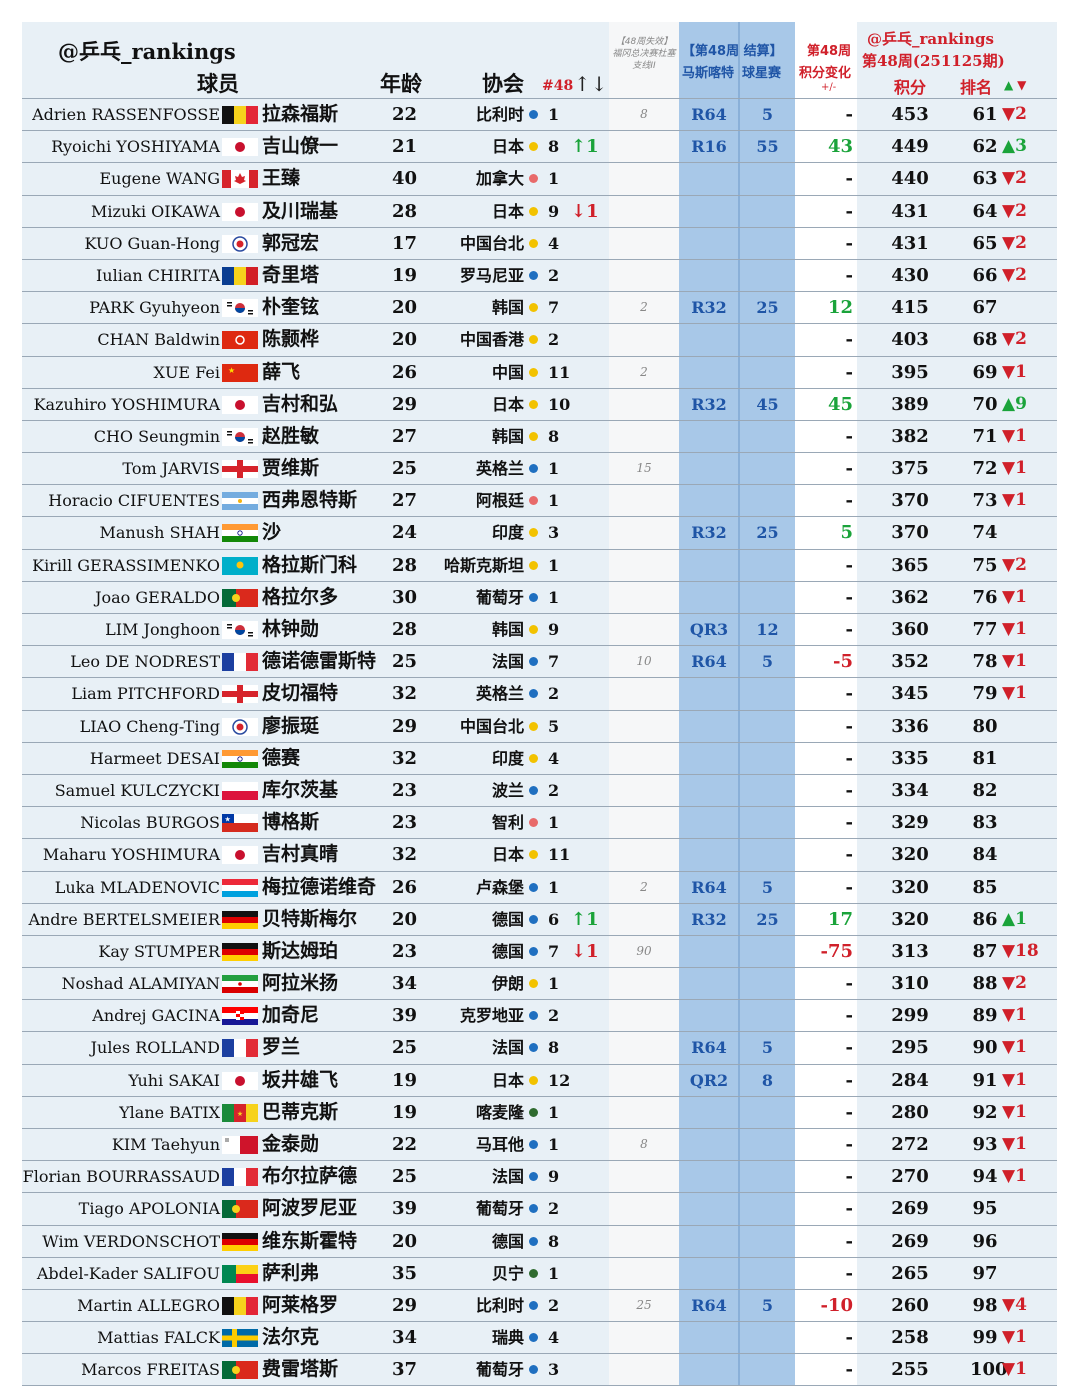 Image resolution: width=1080 pixels, height=1398 pixels. Describe the element at coordinates (767, 1080) in the screenshot. I see `event-points: 8` at that location.